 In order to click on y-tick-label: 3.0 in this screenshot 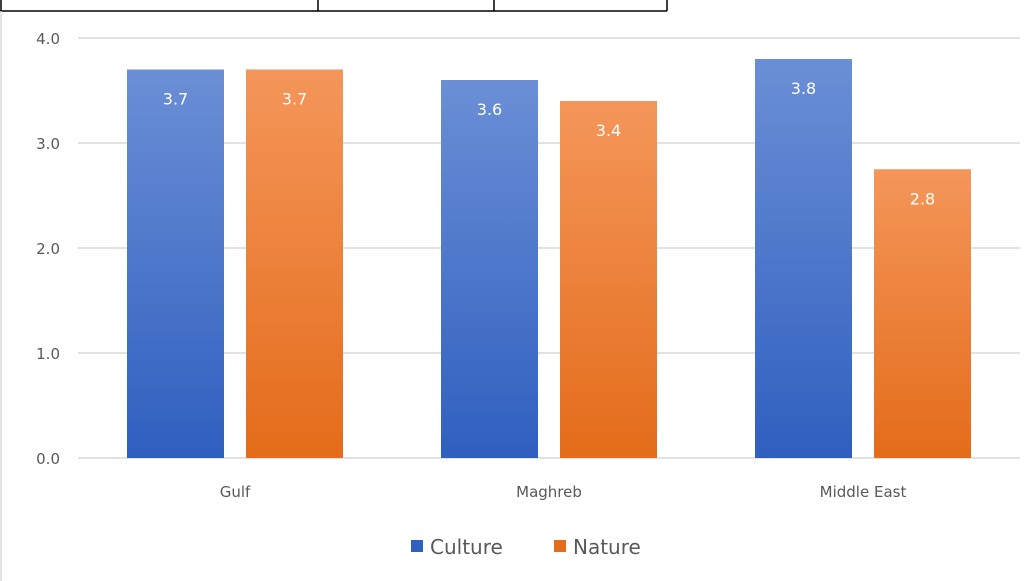, I will do `click(48, 144)`.